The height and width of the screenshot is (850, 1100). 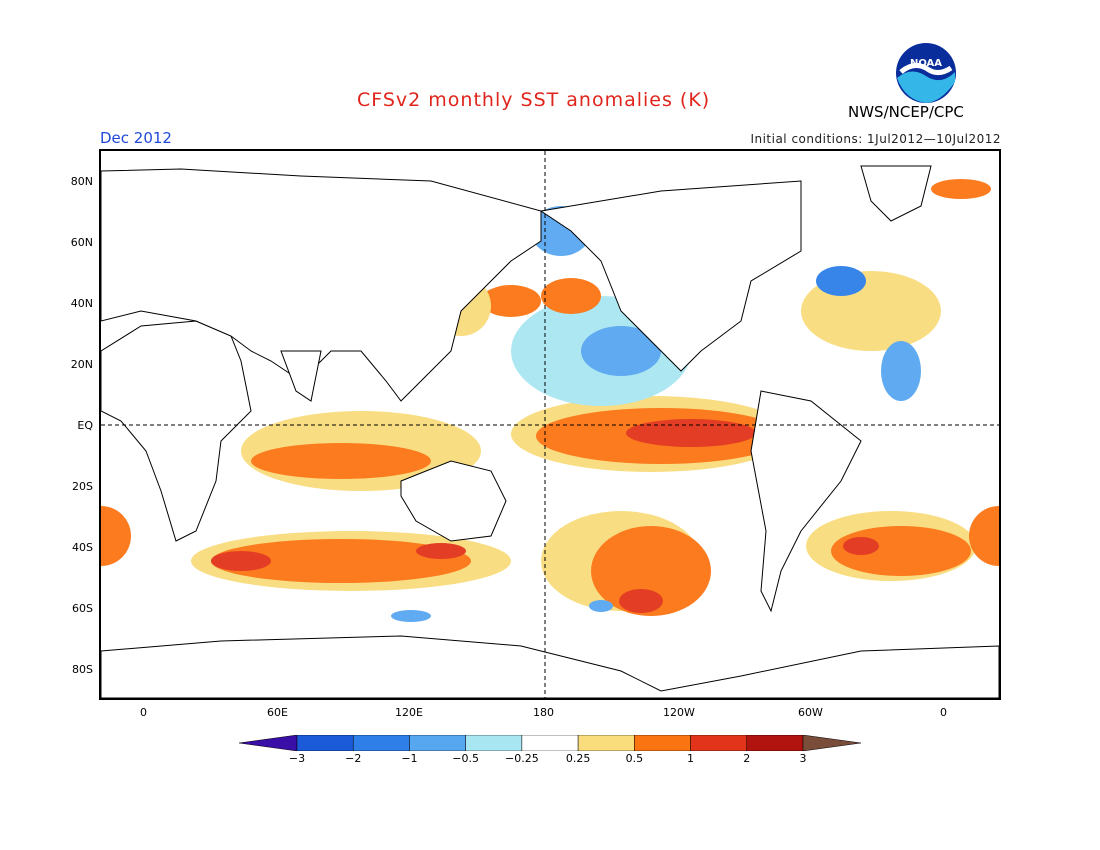 What do you see at coordinates (926, 73) in the screenshot?
I see `noaa-logo: NOAA` at bounding box center [926, 73].